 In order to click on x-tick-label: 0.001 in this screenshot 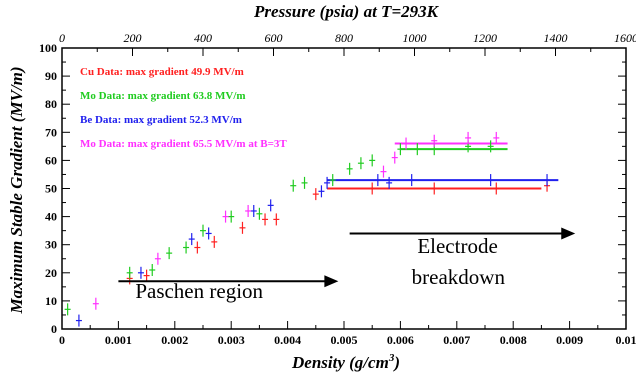, I will do `click(118, 340)`.